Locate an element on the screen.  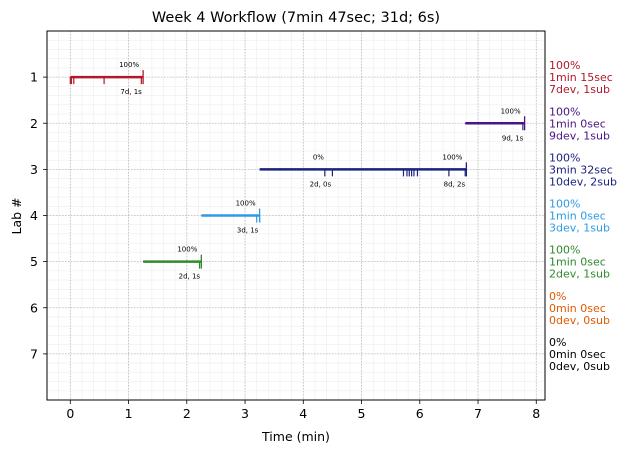
chart-title: Week 4 Workflow (7min 47sec; 31d; 6s) is located at coordinates (296, 18).